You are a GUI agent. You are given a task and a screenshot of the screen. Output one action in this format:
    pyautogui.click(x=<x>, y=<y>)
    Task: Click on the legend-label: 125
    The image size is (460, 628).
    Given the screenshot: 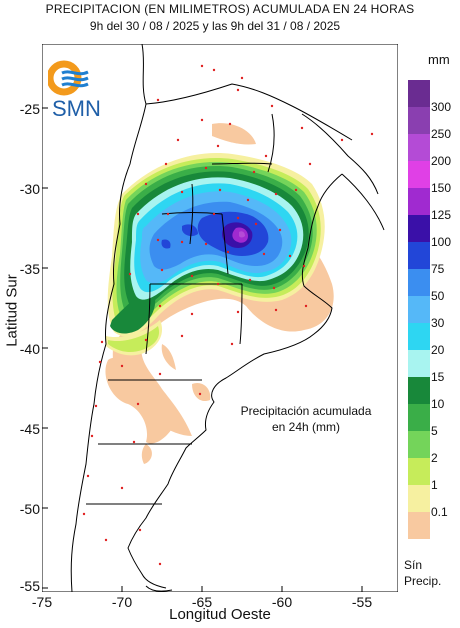 What is the action you would take?
    pyautogui.click(x=441, y=215)
    